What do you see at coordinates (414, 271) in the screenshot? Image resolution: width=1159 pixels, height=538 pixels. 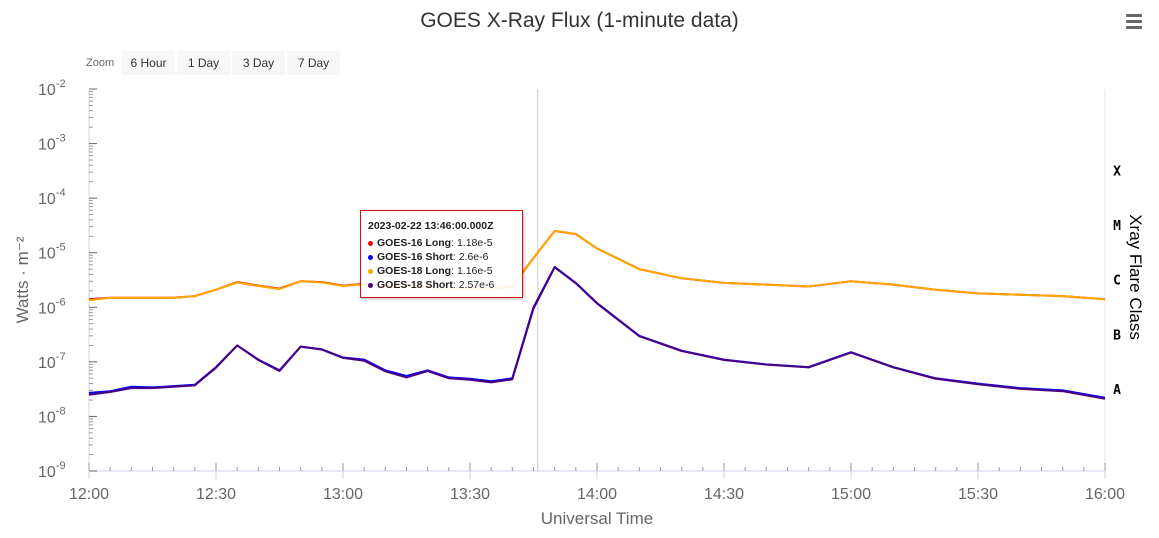 I see `tooltip-series-name: GOES-18 Long` at bounding box center [414, 271].